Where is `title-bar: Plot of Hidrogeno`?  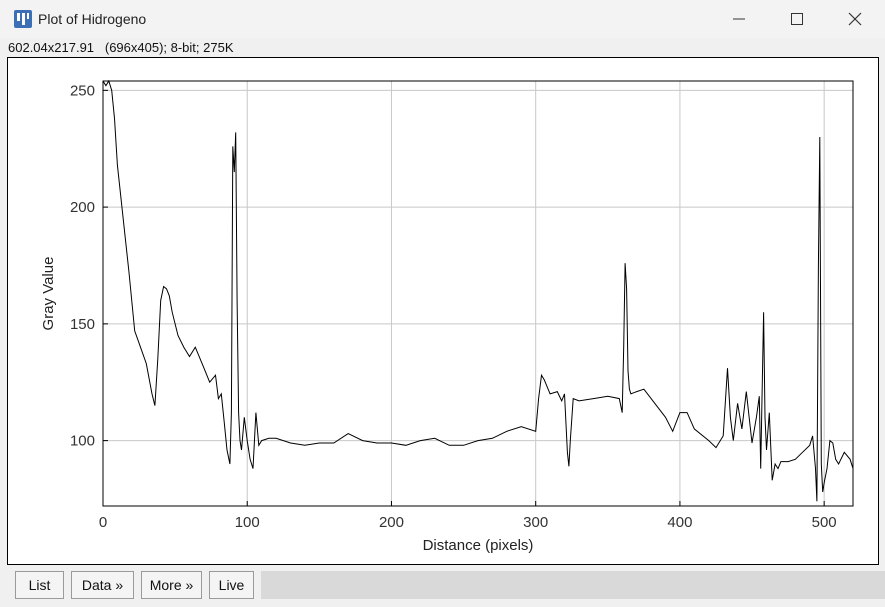
title-bar: Plot of Hidrogeno is located at coordinates (442, 19).